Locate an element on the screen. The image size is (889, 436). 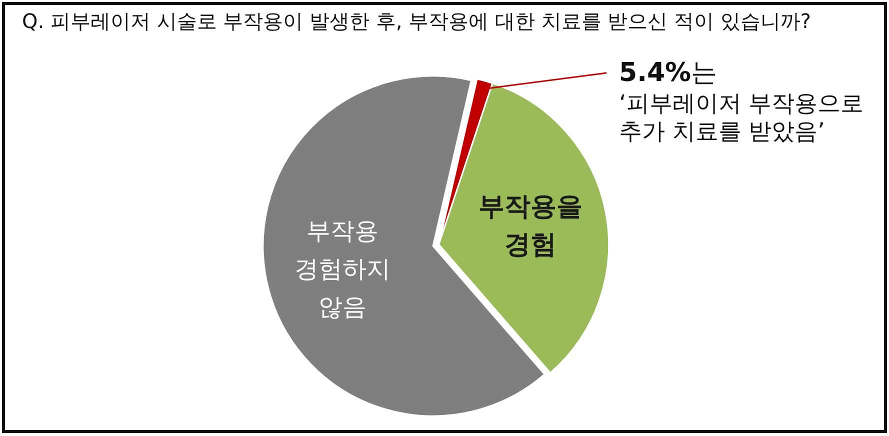
text: 5.4%는 is located at coordinates (668, 73).